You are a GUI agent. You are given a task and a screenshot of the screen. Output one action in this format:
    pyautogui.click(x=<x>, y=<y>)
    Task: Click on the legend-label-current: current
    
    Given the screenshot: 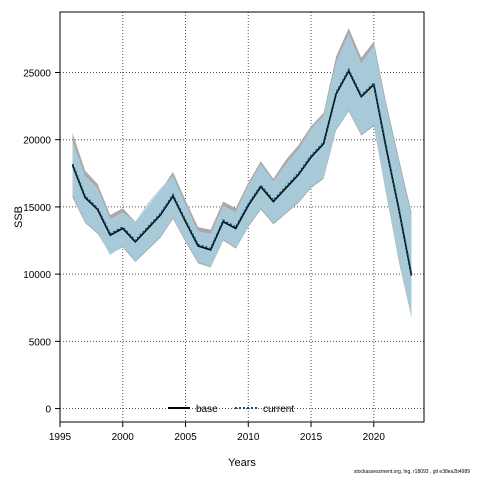 What is the action you would take?
    pyautogui.click(x=278, y=409)
    